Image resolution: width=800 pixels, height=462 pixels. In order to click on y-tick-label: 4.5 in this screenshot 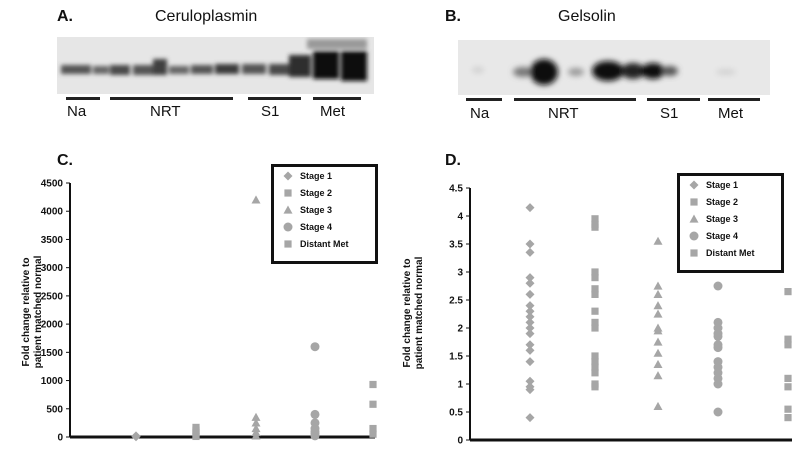, I will do `click(456, 189)`.